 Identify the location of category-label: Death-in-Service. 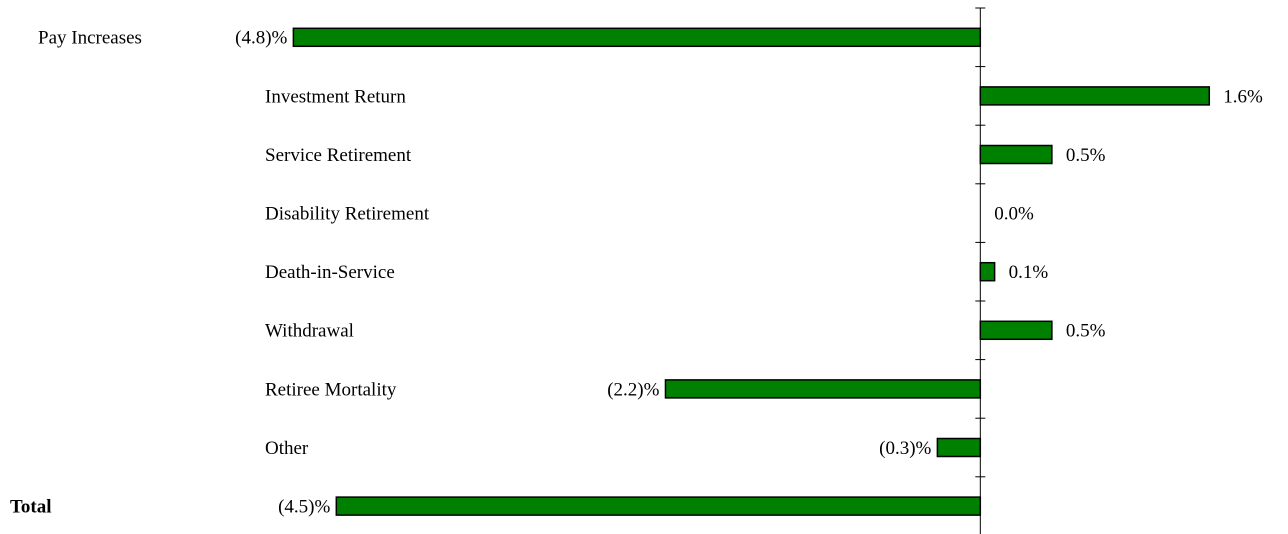
(330, 272).